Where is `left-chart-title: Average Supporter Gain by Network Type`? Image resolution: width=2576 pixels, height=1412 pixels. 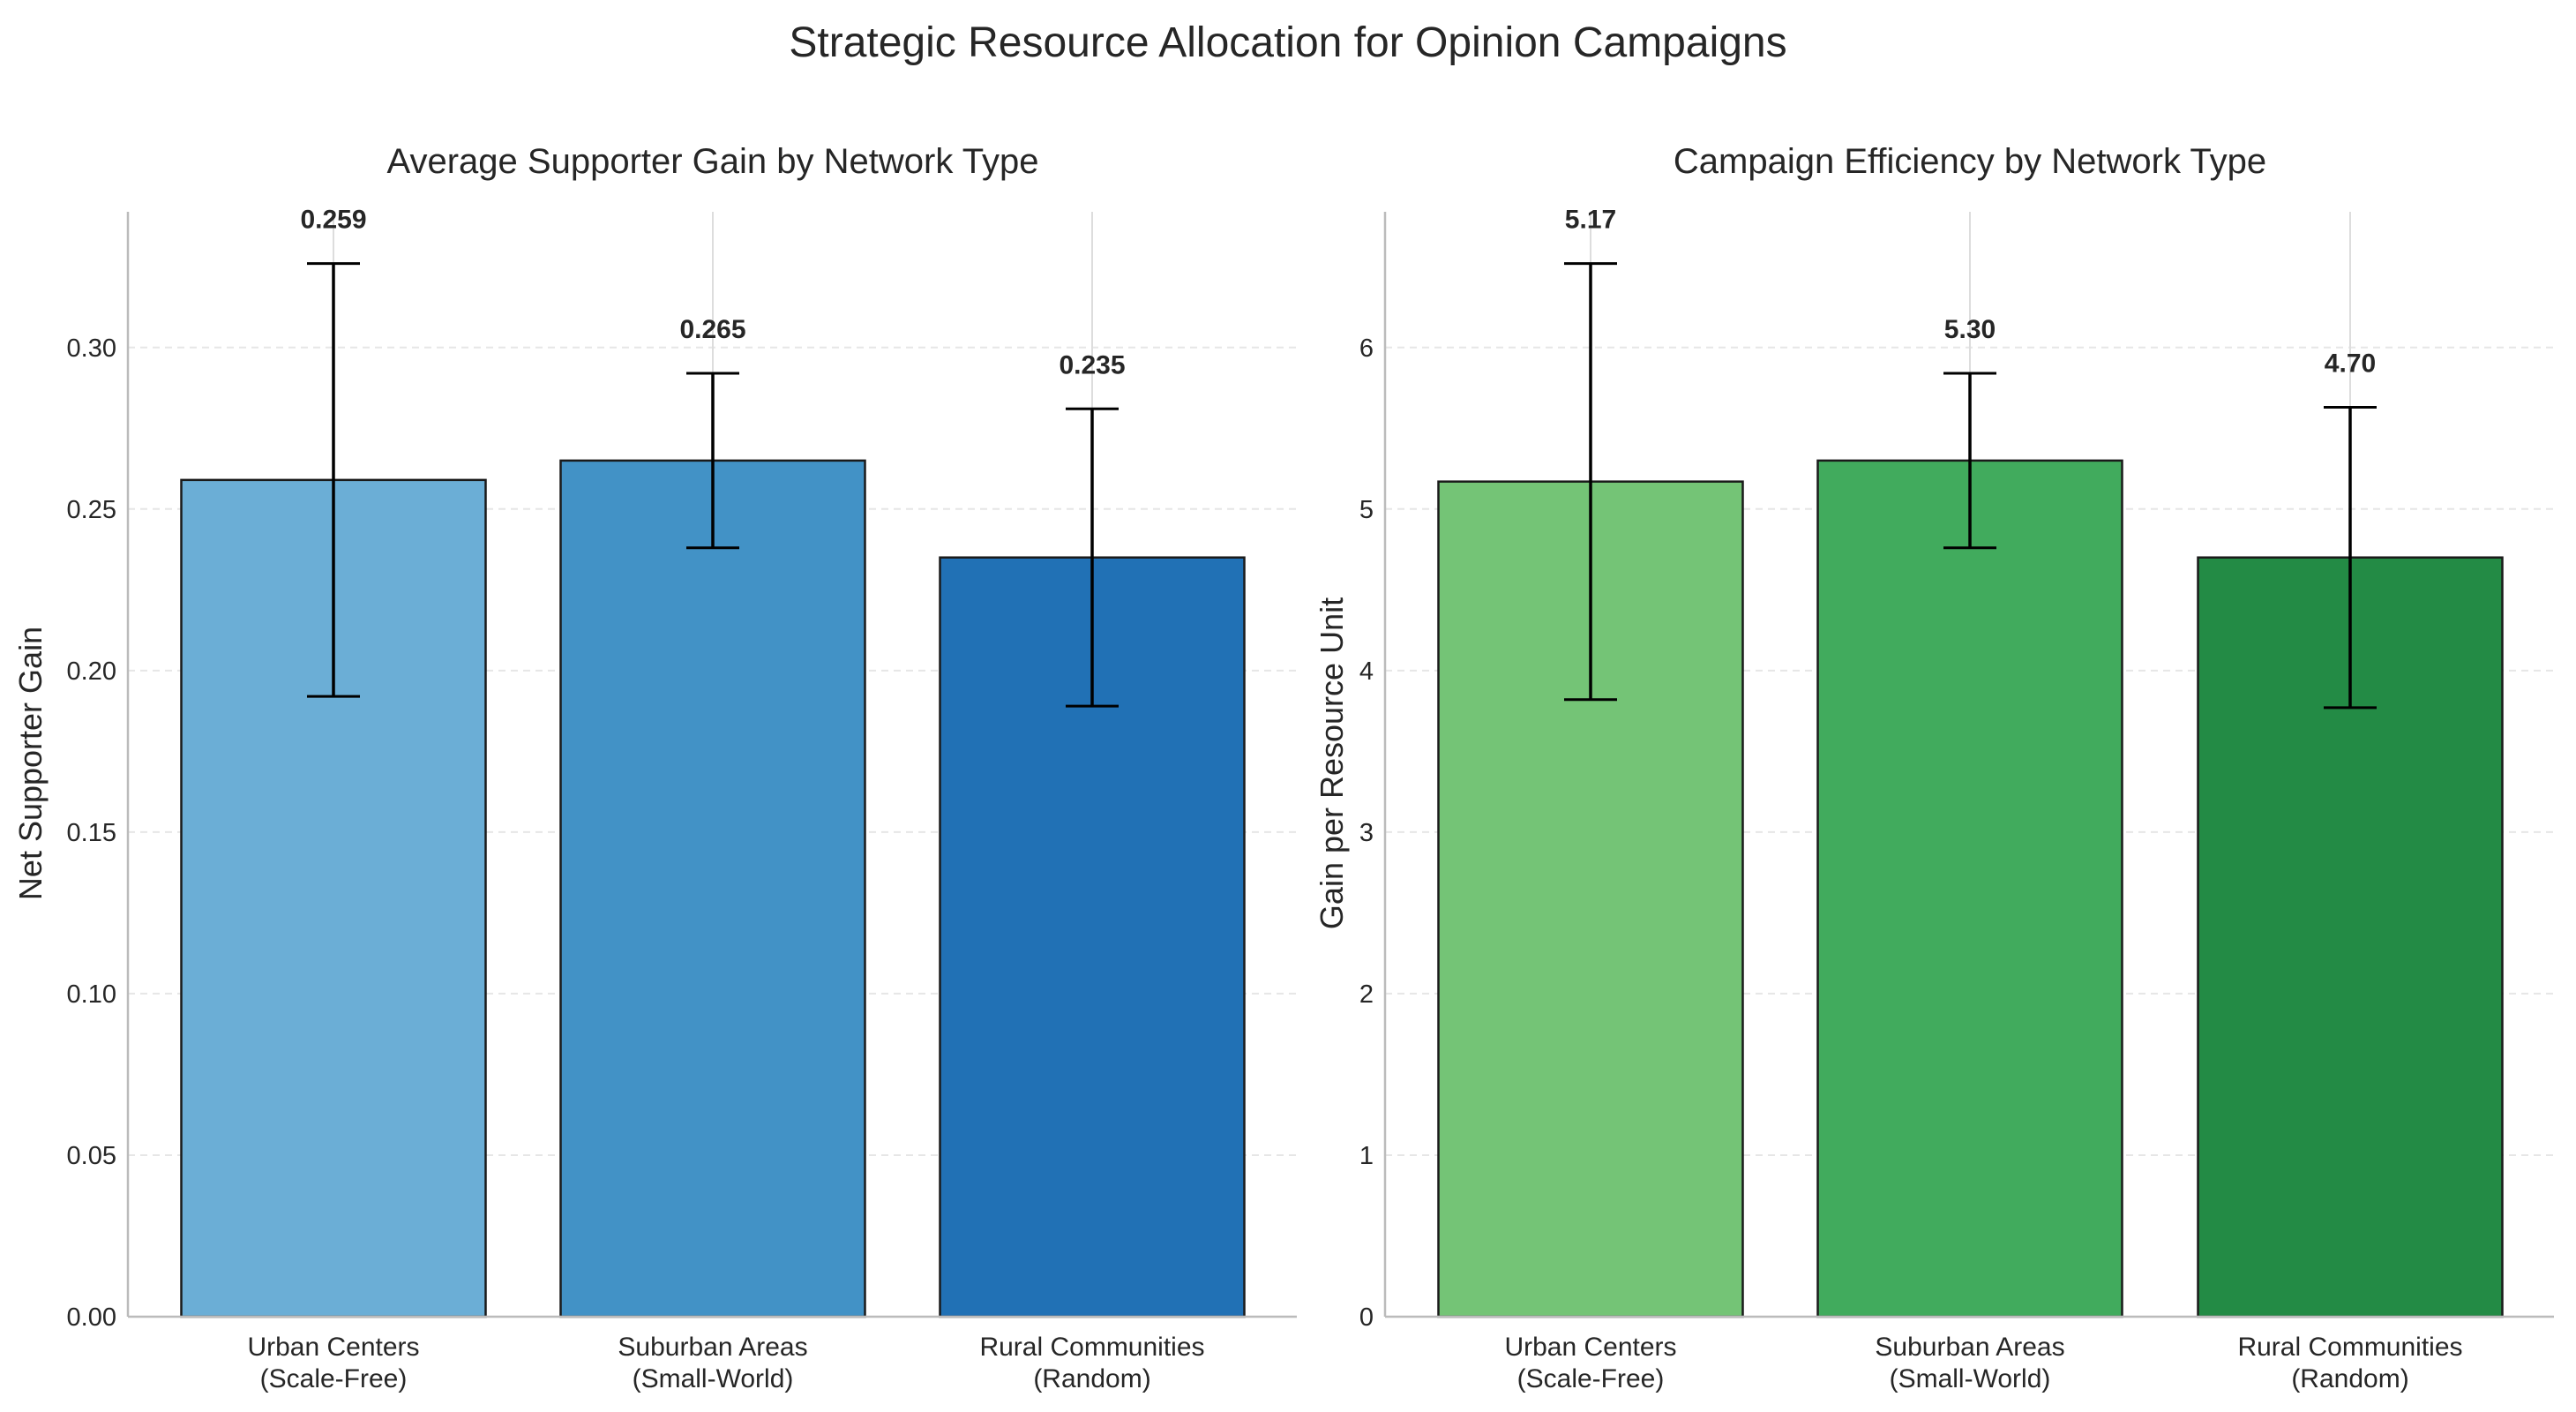 left-chart-title: Average Supporter Gain by Network Type is located at coordinates (713, 161).